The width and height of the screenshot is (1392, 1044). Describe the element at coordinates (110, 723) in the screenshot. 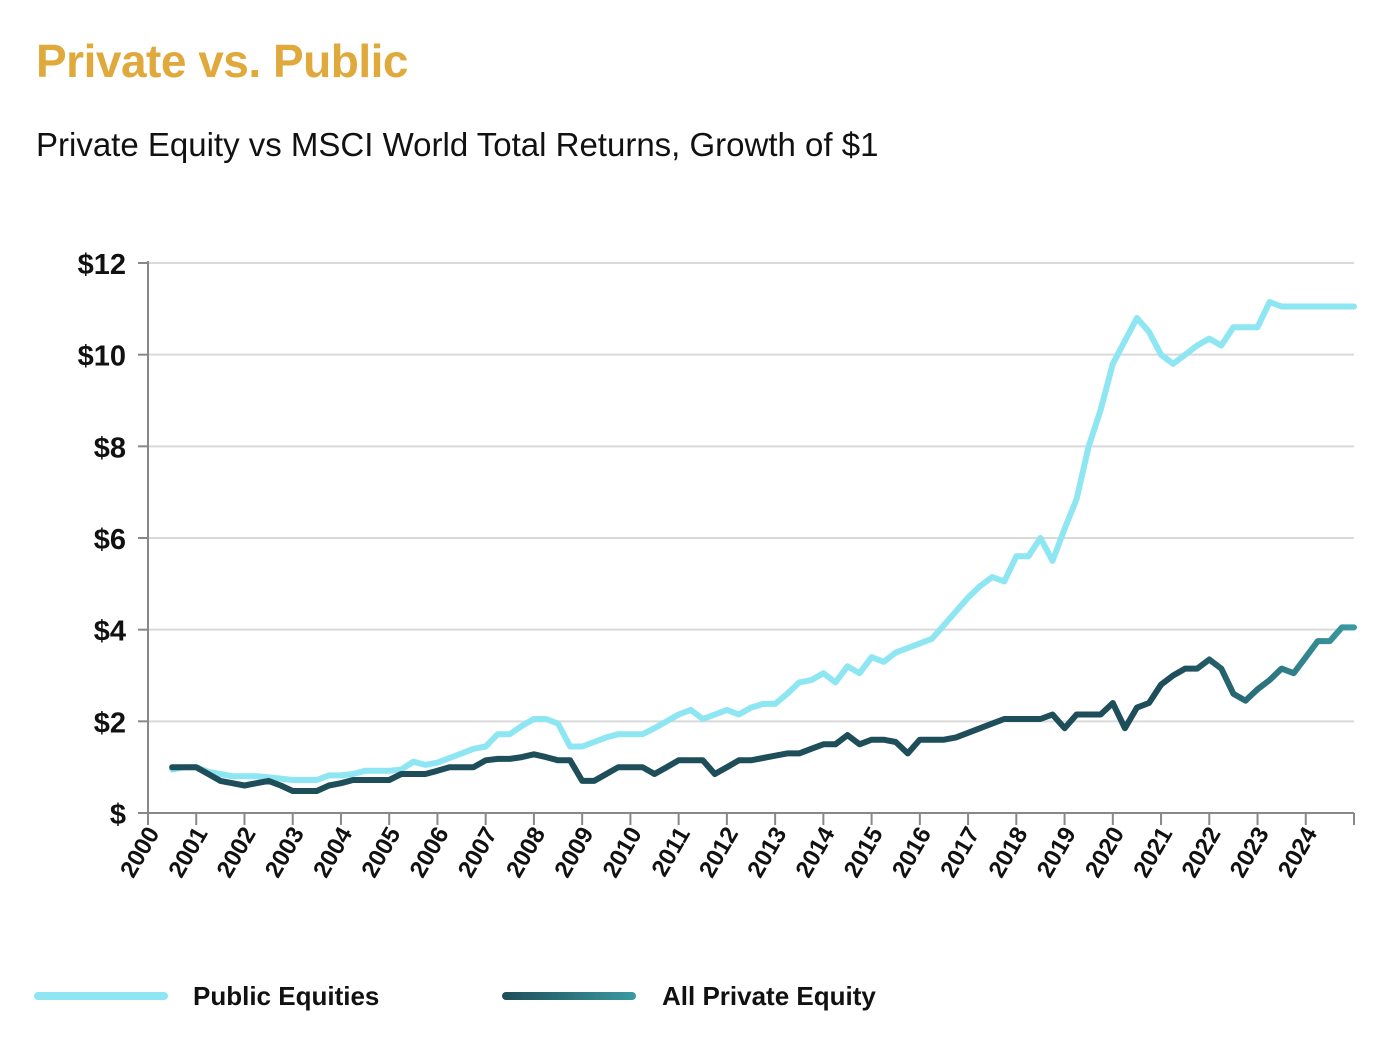

I see `y-tick-label: $2` at that location.